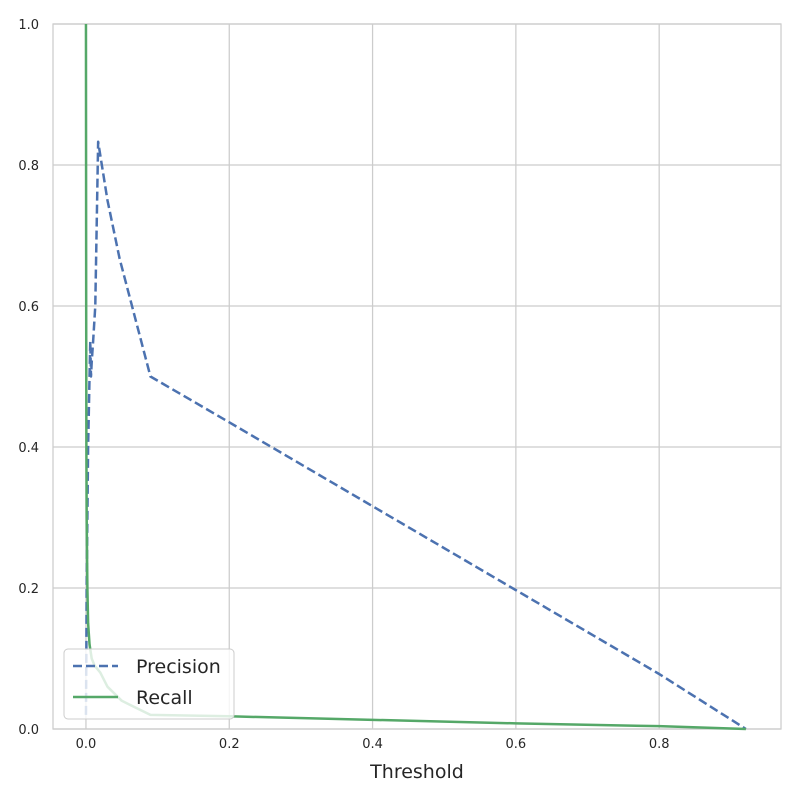 The height and width of the screenshot is (800, 800). Describe the element at coordinates (229, 744) in the screenshot. I see `x-tick-label: 0.2` at that location.